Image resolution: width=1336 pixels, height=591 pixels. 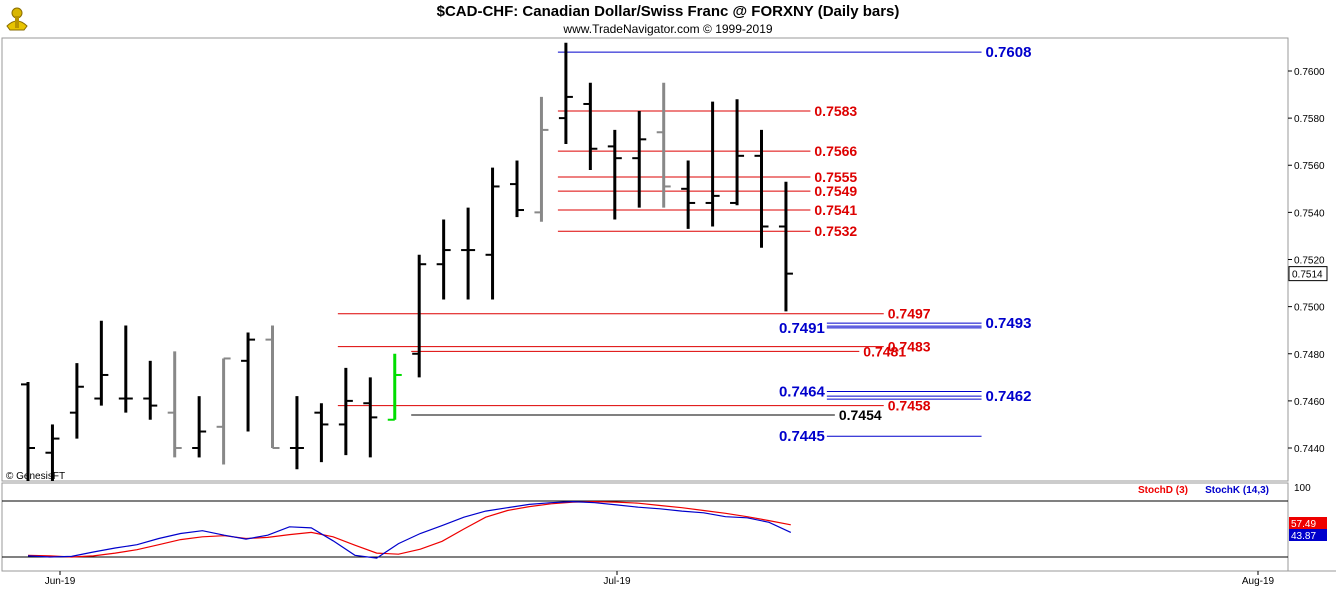 I want to click on level-label: 0.7566, so click(x=835, y=151).